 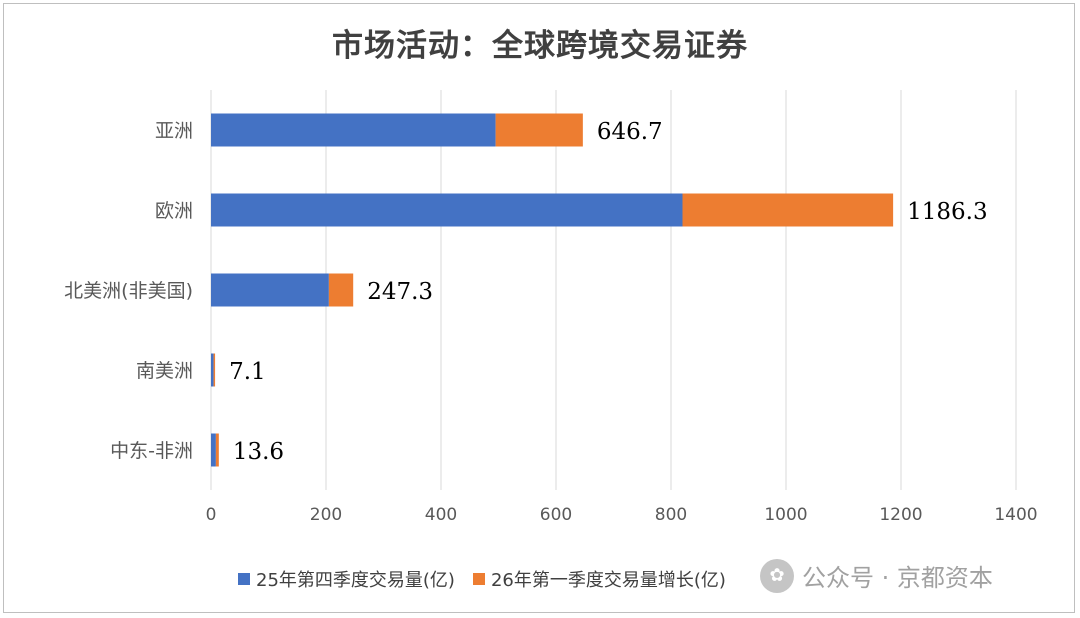 What do you see at coordinates (355, 580) in the screenshot?
I see `legend-label-series-1: 25年第四季度交易量(亿)` at bounding box center [355, 580].